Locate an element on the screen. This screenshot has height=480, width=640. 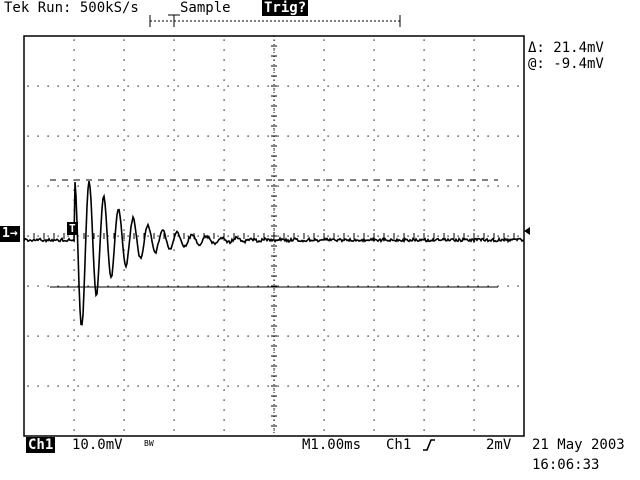
ch1-ground-marker: 1→ is located at coordinates (10, 234).